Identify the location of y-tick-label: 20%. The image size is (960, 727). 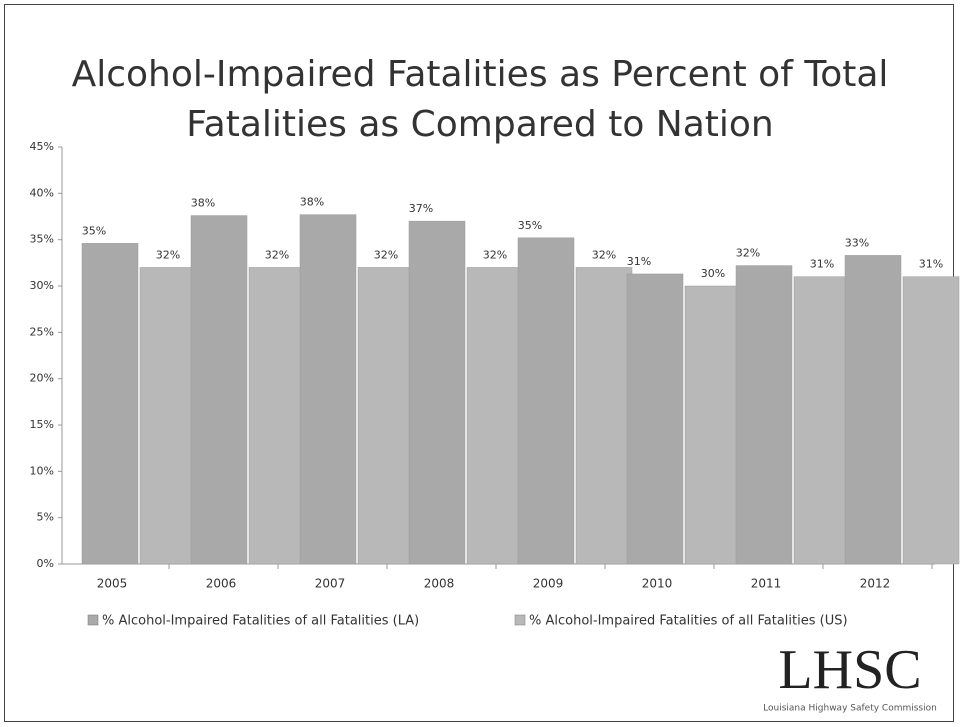
(42, 378).